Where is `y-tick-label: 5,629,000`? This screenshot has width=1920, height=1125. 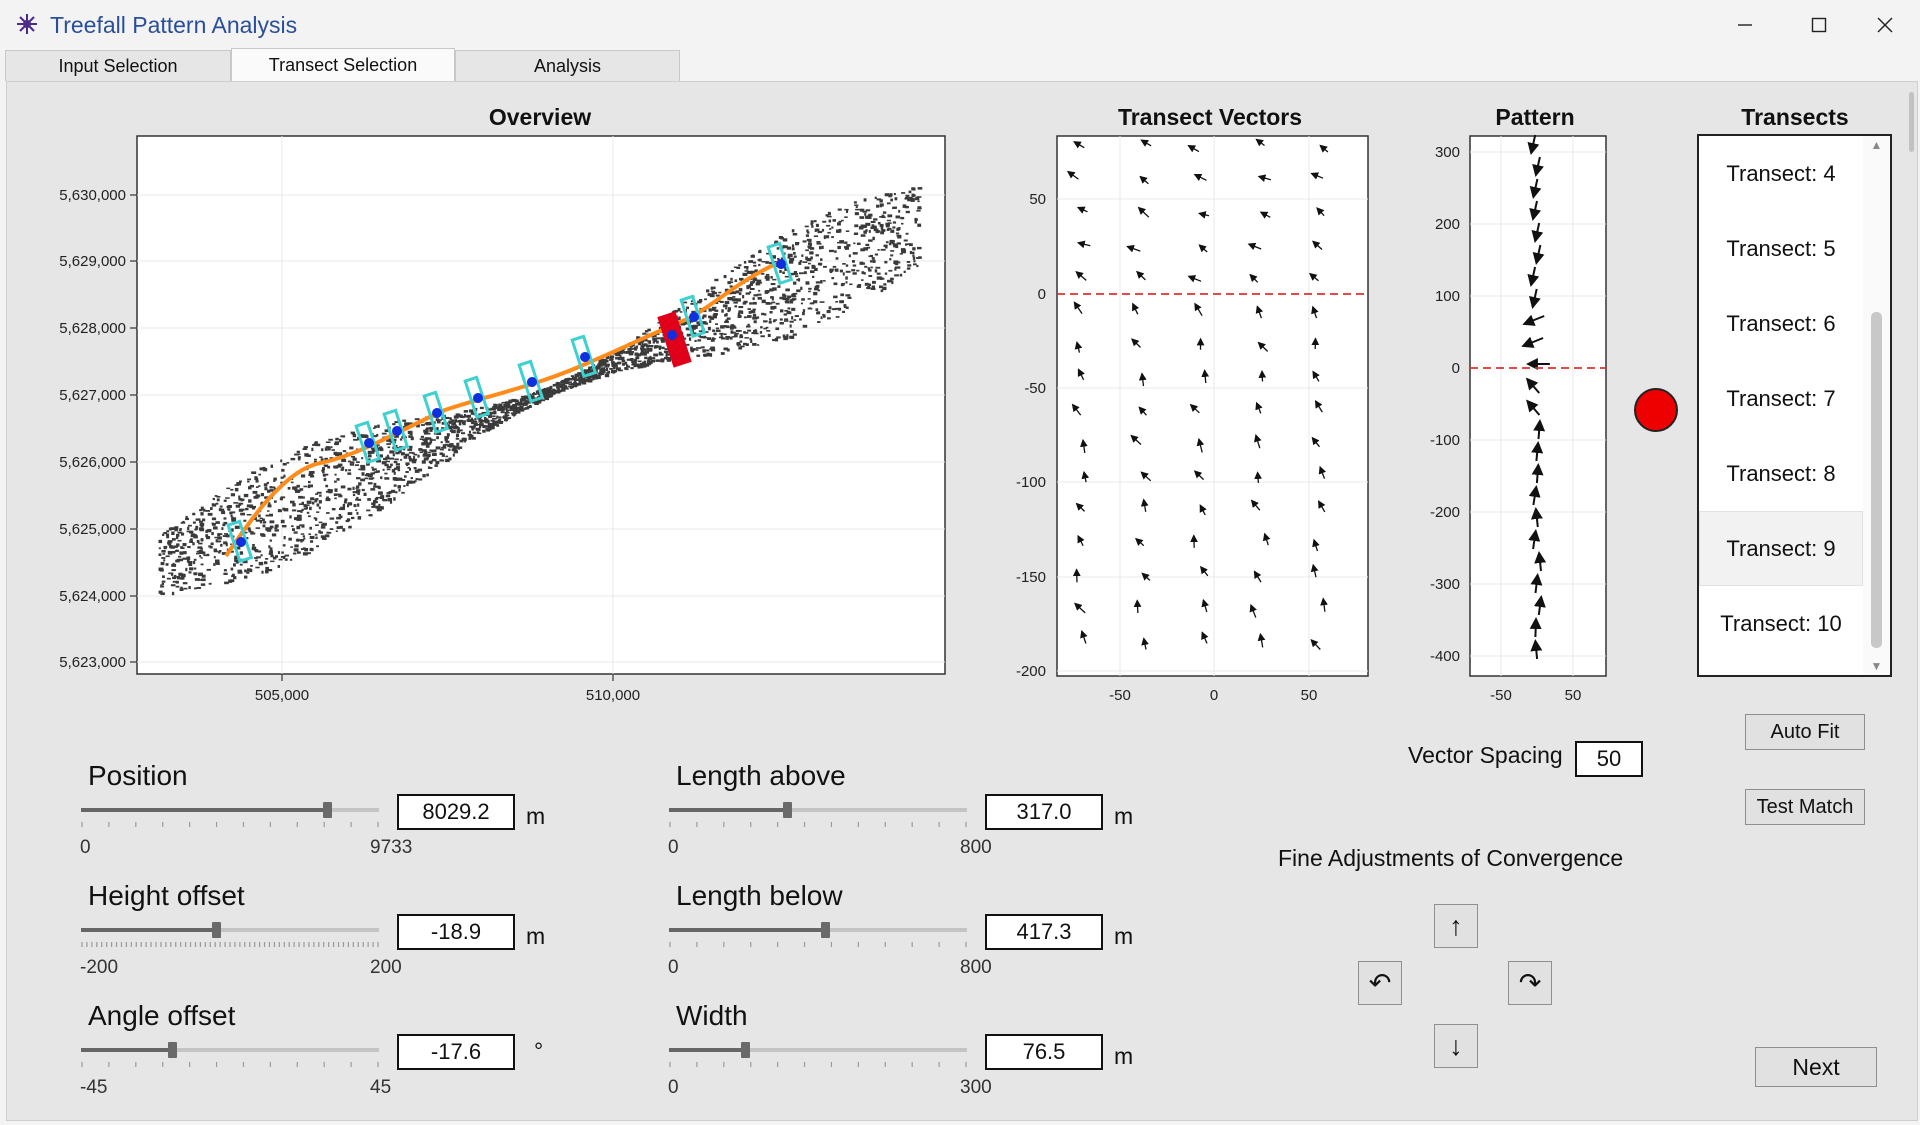
y-tick-label: 5,629,000 is located at coordinates (92, 261).